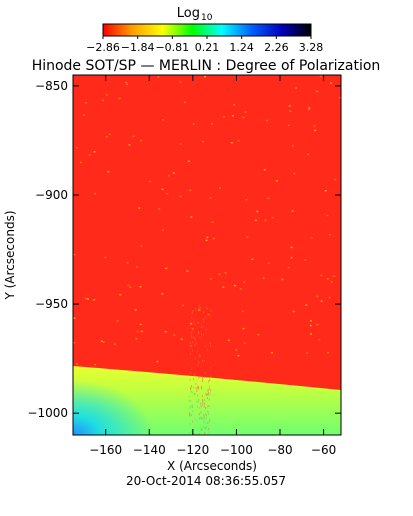 The image size is (413, 516). Describe the element at coordinates (172, 47) in the screenshot. I see `colorbar-tick-label: −0.81` at that location.